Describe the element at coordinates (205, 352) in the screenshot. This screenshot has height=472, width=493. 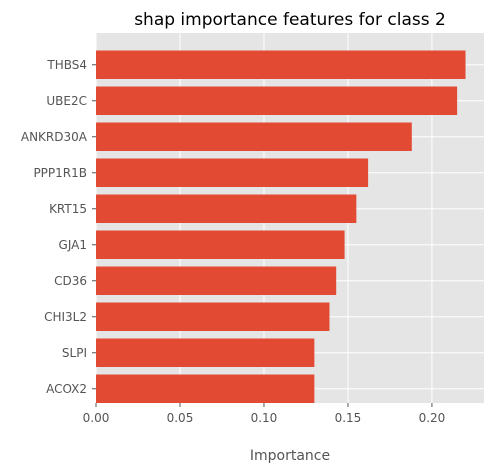
I see `bar-slpi` at that location.